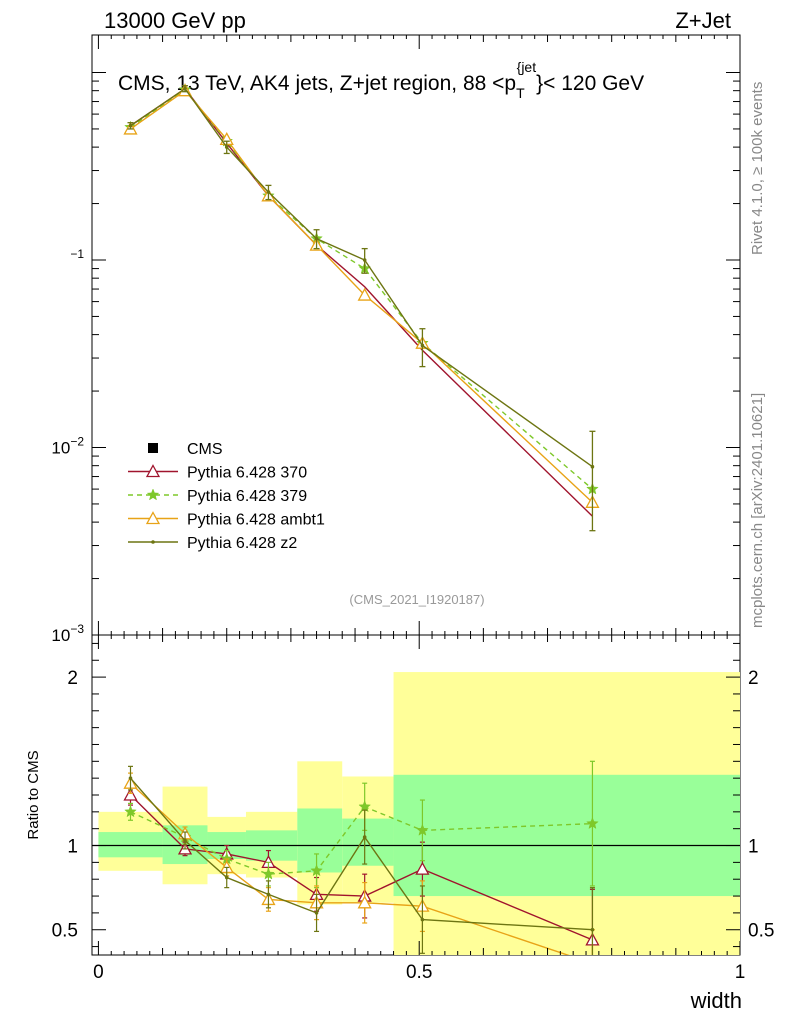 Image resolution: width=786 pixels, height=1024 pixels. Describe the element at coordinates (716, 1000) in the screenshot. I see `x-axis-label: width` at that location.